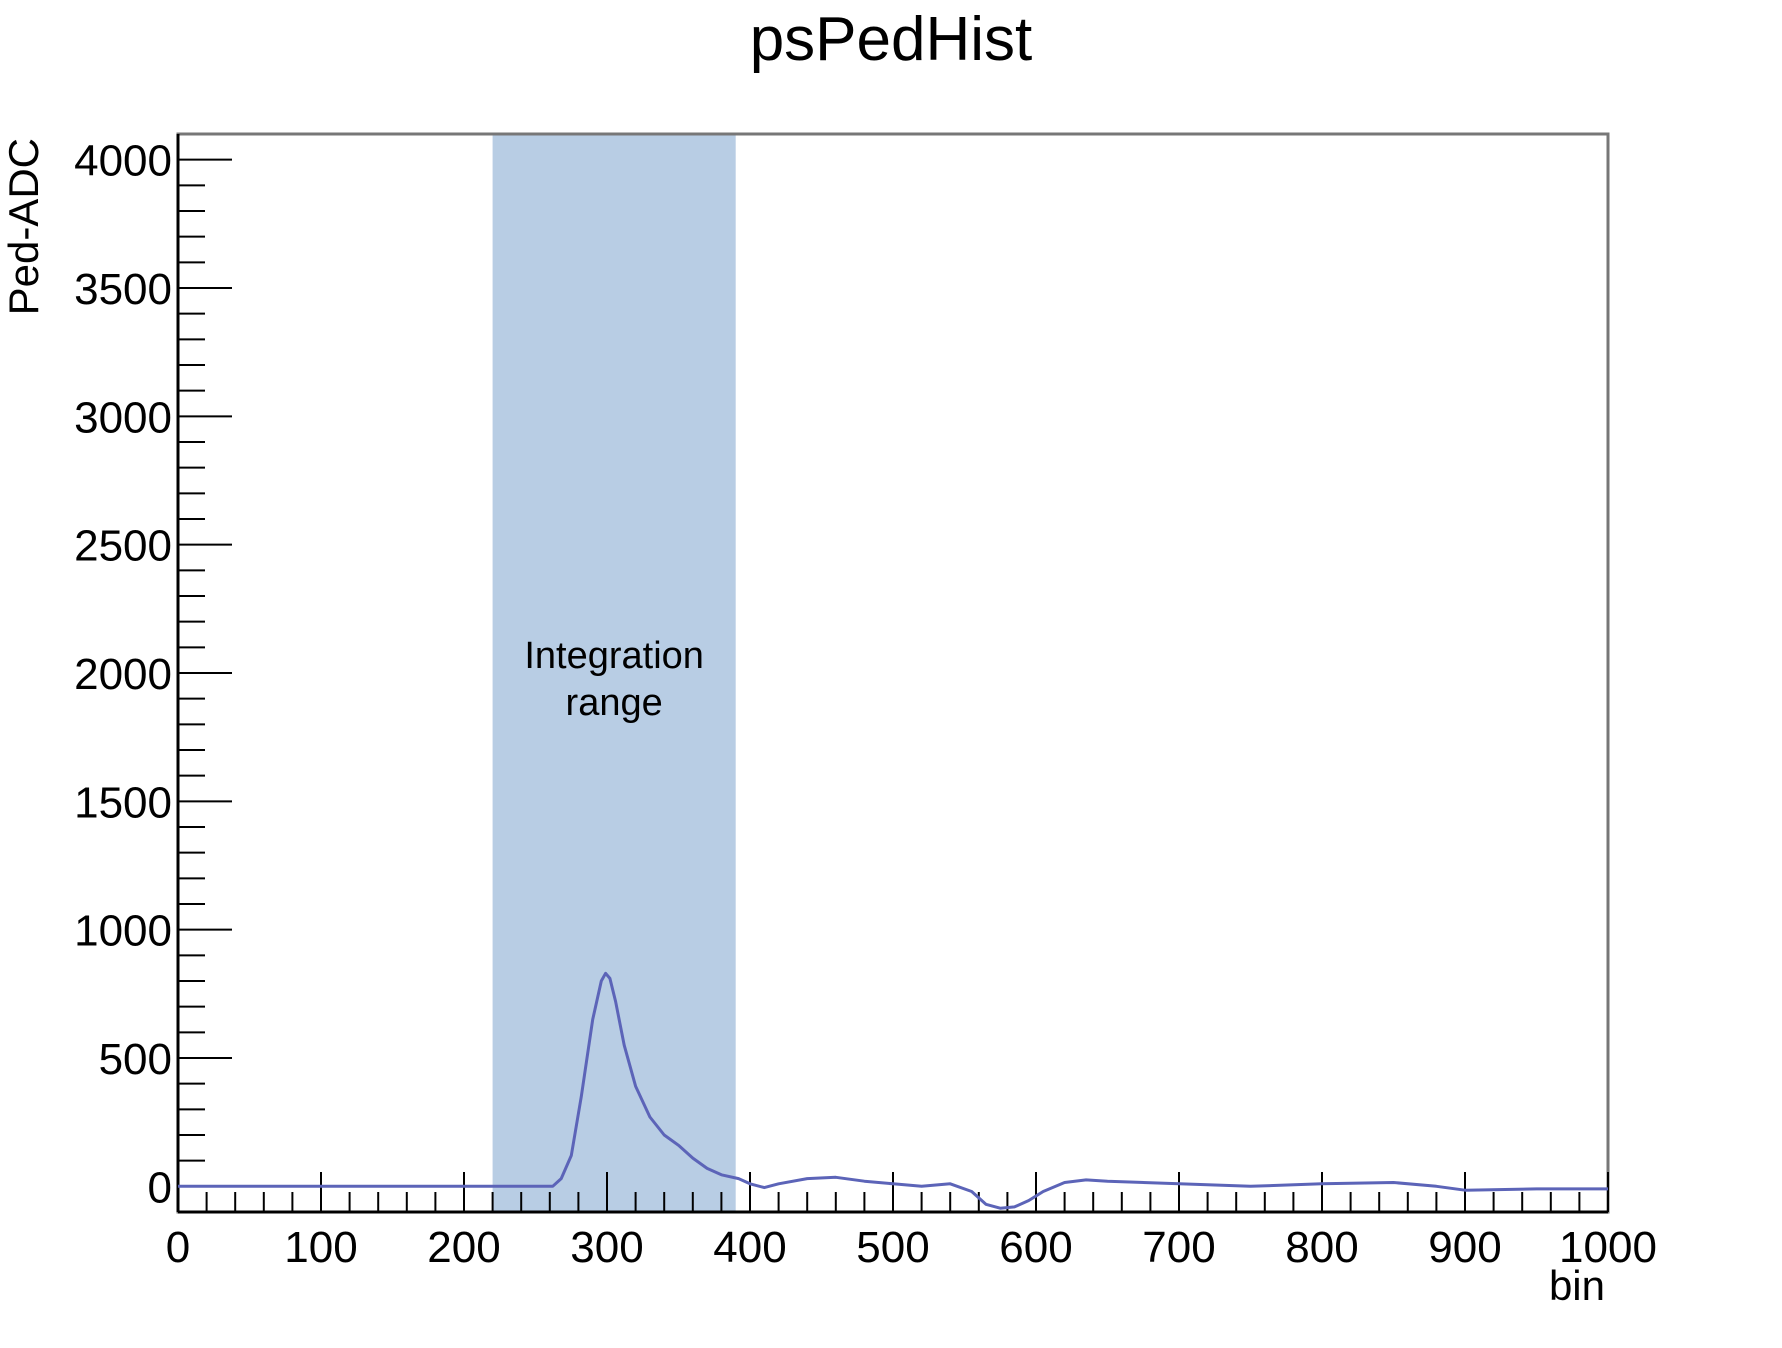  I want to click on x-tick-label: 500, so click(892, 1247).